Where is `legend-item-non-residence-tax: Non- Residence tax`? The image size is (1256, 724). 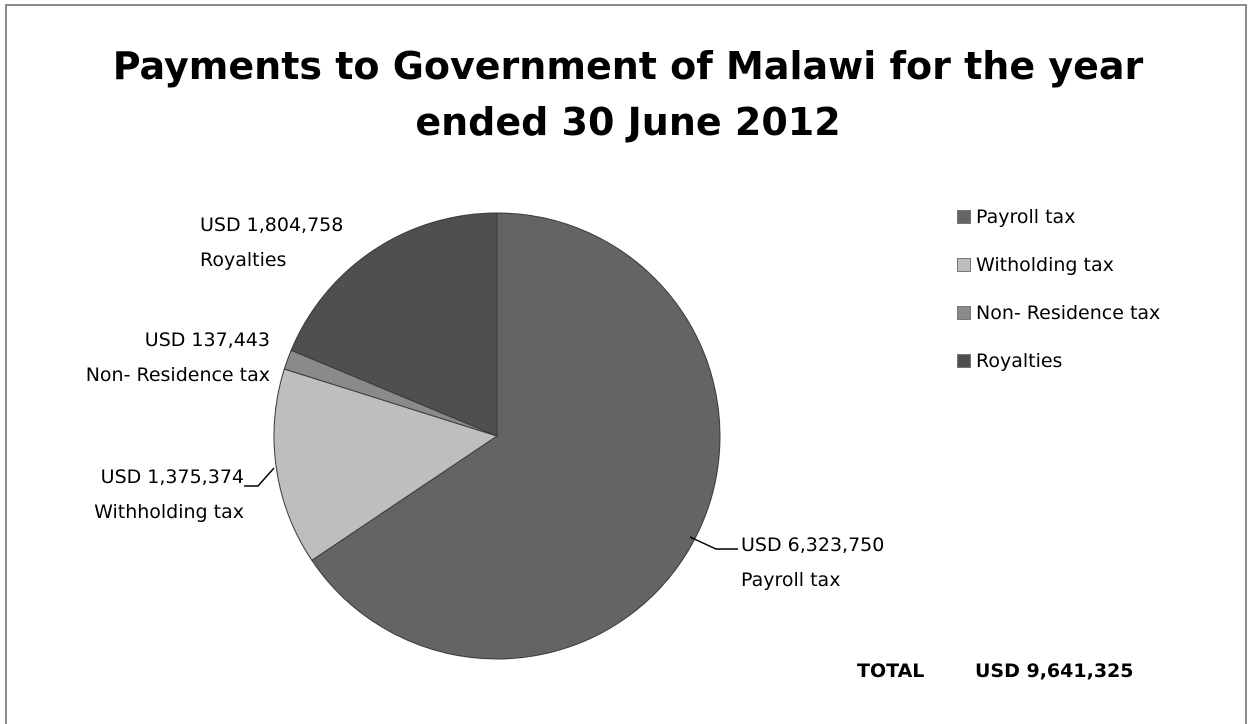 legend-item-non-residence-tax: Non- Residence tax is located at coordinates (1058, 313).